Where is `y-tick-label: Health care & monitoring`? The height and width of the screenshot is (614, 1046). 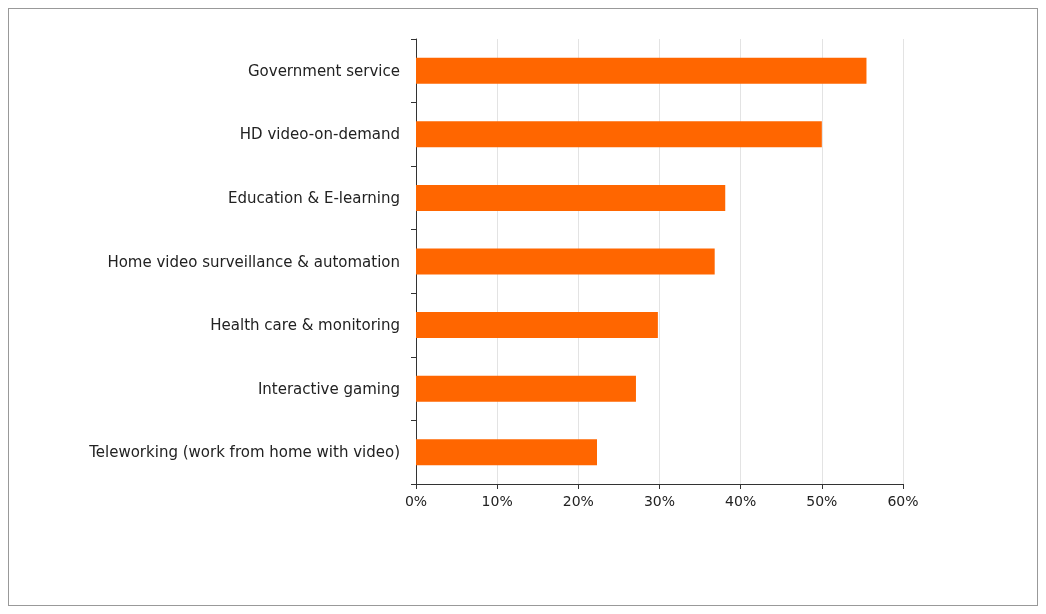
y-tick-label: Health care & monitoring is located at coordinates (305, 325).